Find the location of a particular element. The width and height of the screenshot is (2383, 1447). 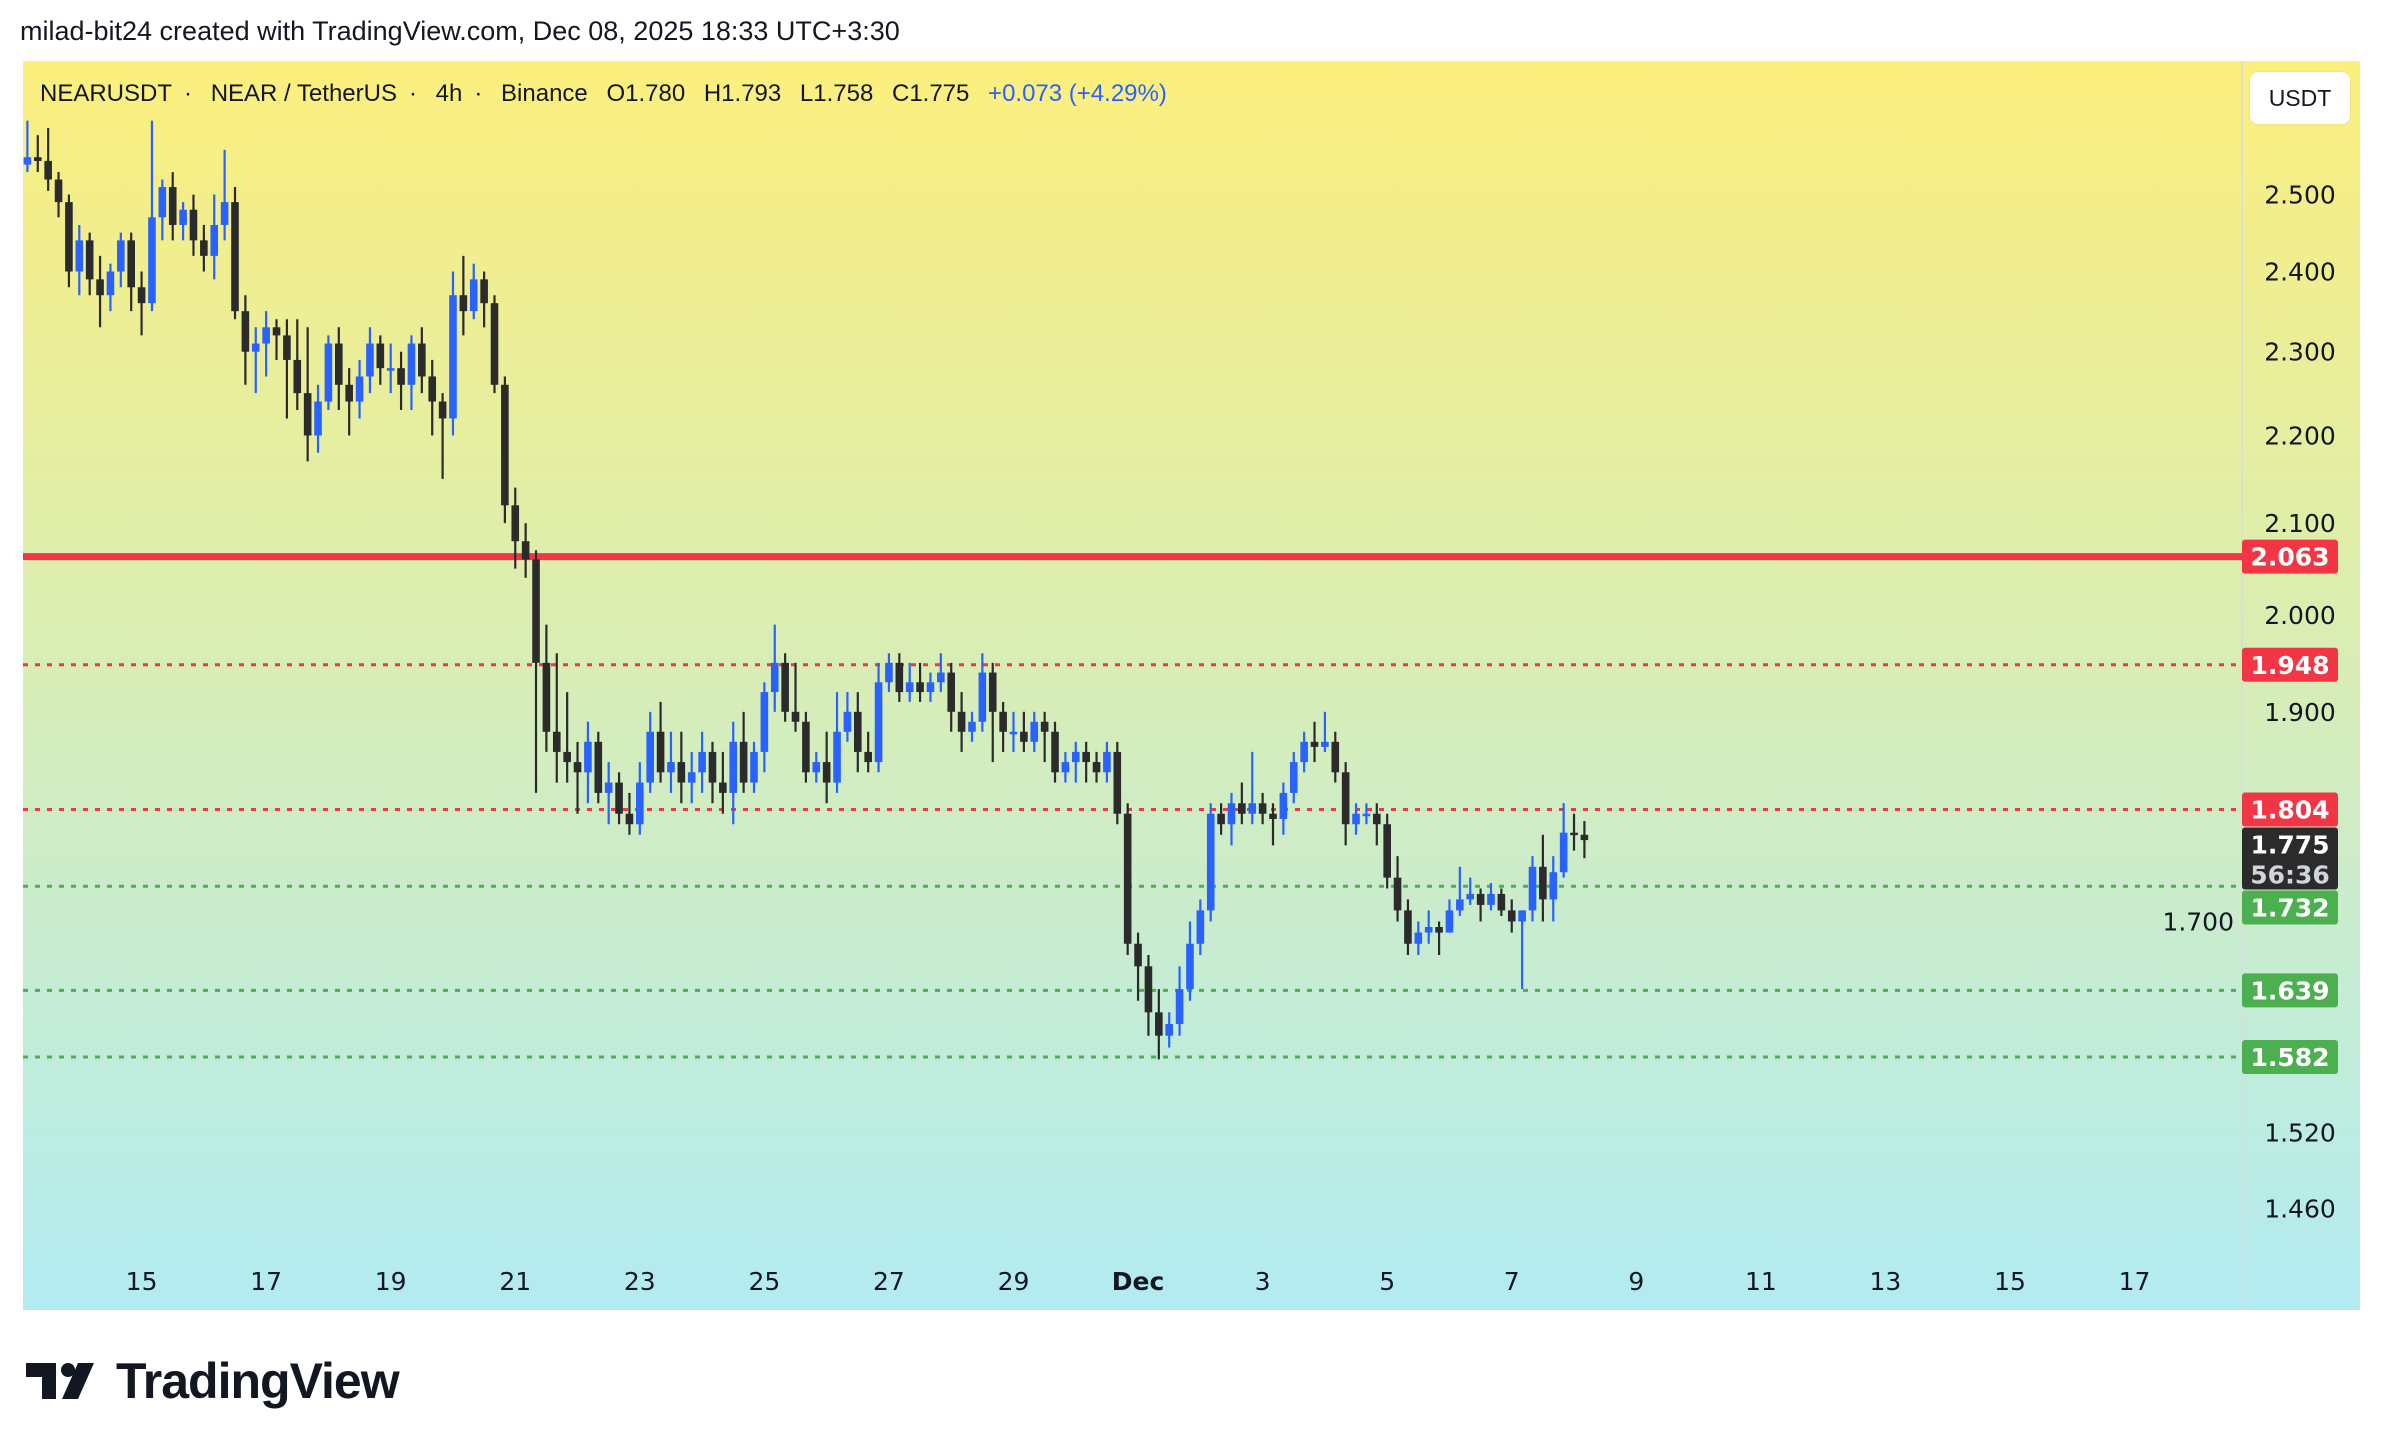

resistance-price-label-text: 1.948 is located at coordinates (2289, 665).